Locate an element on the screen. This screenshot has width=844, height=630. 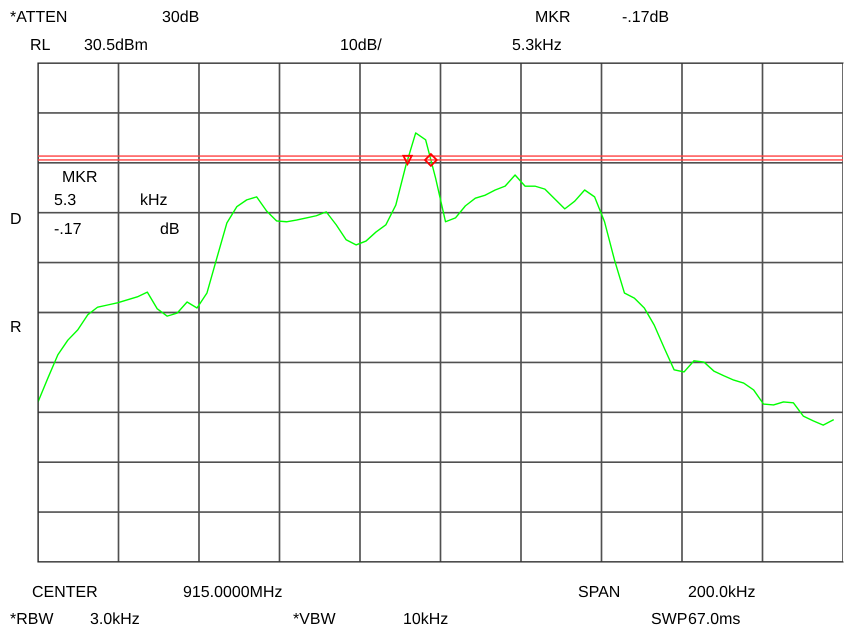
text: SWP is located at coordinates (669, 618).